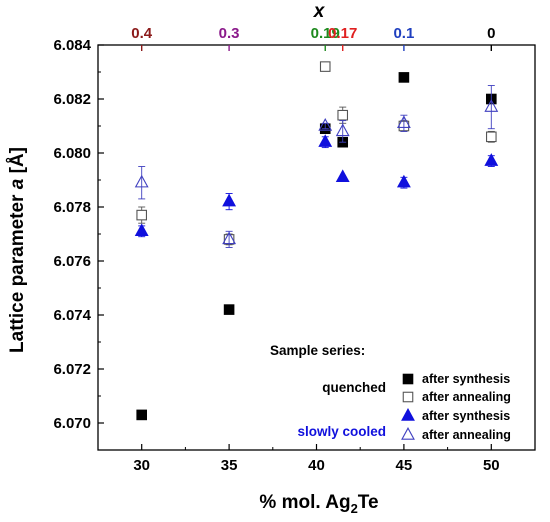 Image resolution: width=550 pixels, height=522 pixels. Describe the element at coordinates (72, 423) in the screenshot. I see `y-tick-label: 6.070` at that location.